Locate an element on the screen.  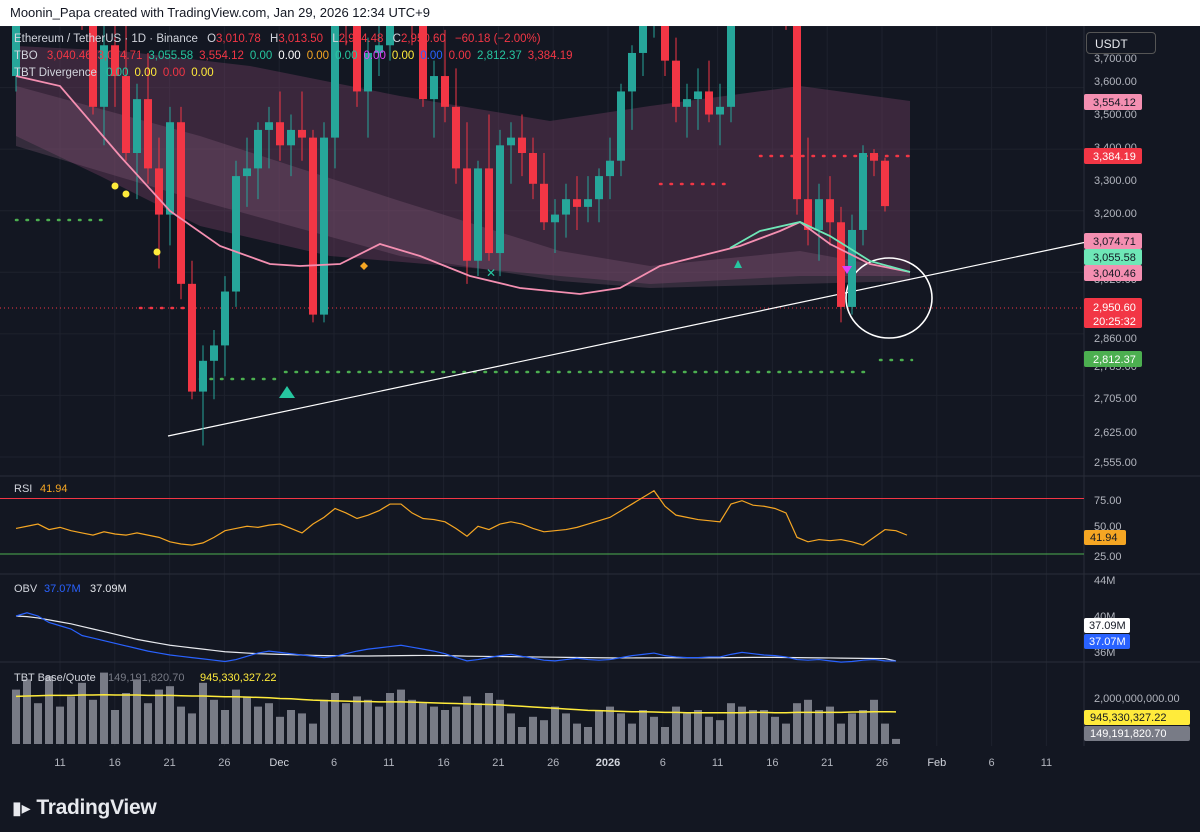
last-price-label: 2,950.60 is located at coordinates (1114, 308).